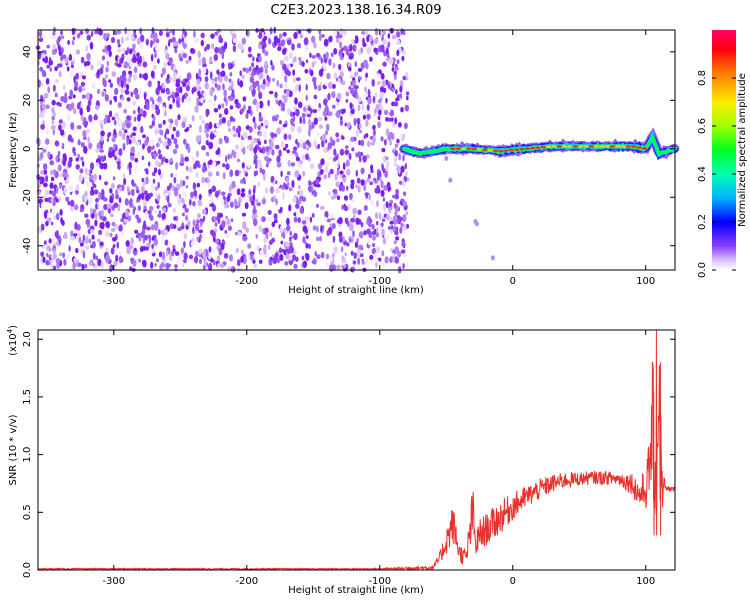 This screenshot has height=604, width=750. I want to click on spectrogram-x-label: Height of straight line (km), so click(356, 290).